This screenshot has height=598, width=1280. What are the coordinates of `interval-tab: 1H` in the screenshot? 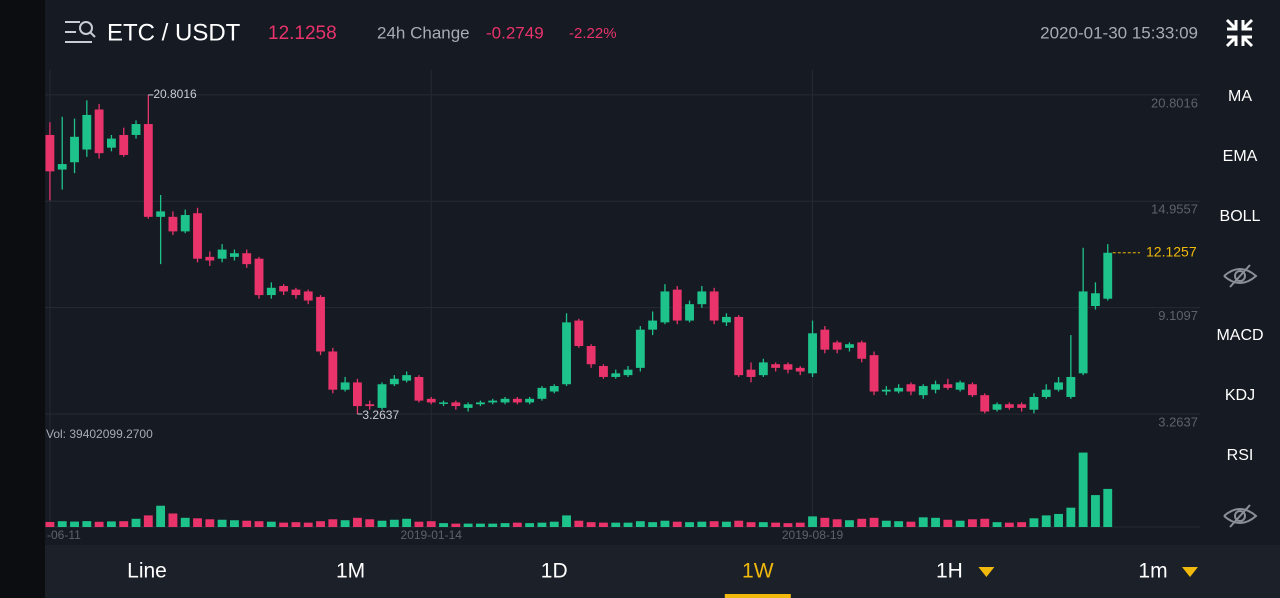 It's located at (949, 571).